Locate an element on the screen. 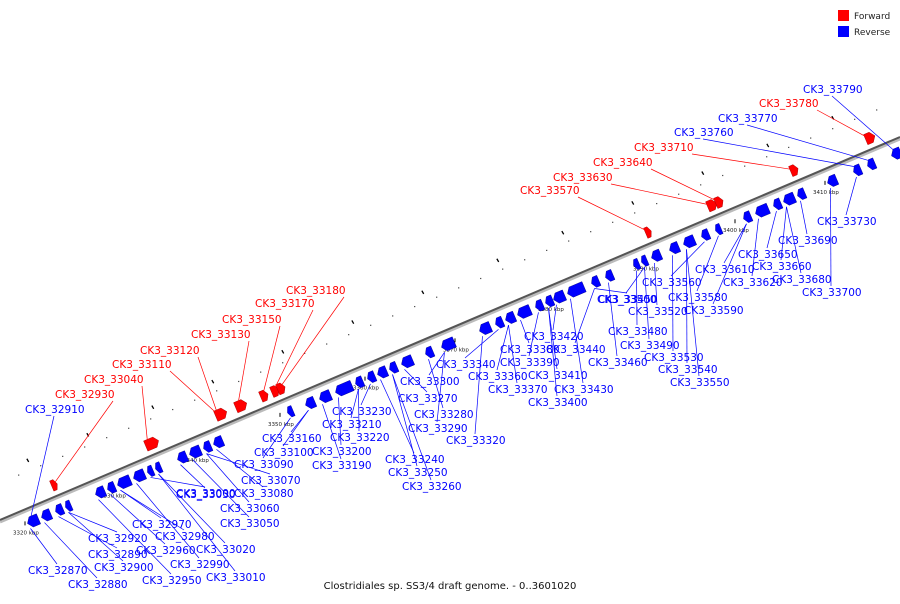 This screenshot has height=604, width=900. forward-gene-label: CK3_33130 is located at coordinates (221, 335).